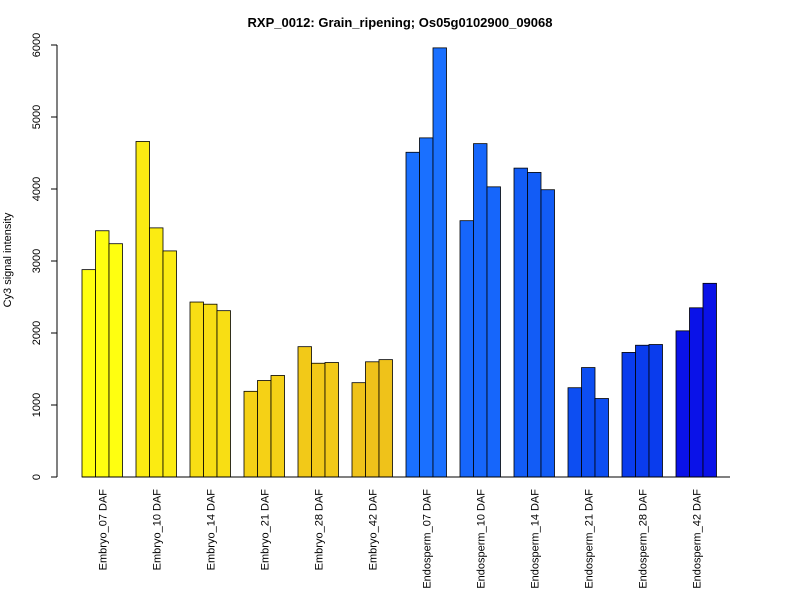  What do you see at coordinates (8, 259) in the screenshot?
I see `y-axis-label: Cy3 signal intensity` at bounding box center [8, 259].